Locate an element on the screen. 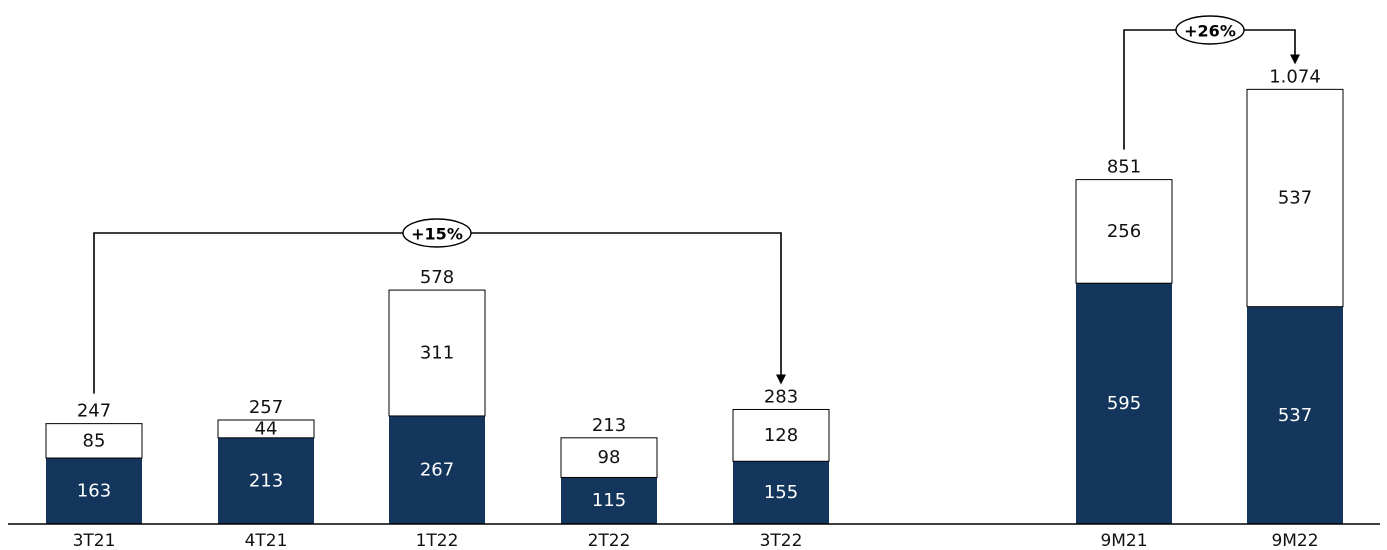 The width and height of the screenshot is (1387, 550). total-label-1T22: 578 is located at coordinates (437, 277).